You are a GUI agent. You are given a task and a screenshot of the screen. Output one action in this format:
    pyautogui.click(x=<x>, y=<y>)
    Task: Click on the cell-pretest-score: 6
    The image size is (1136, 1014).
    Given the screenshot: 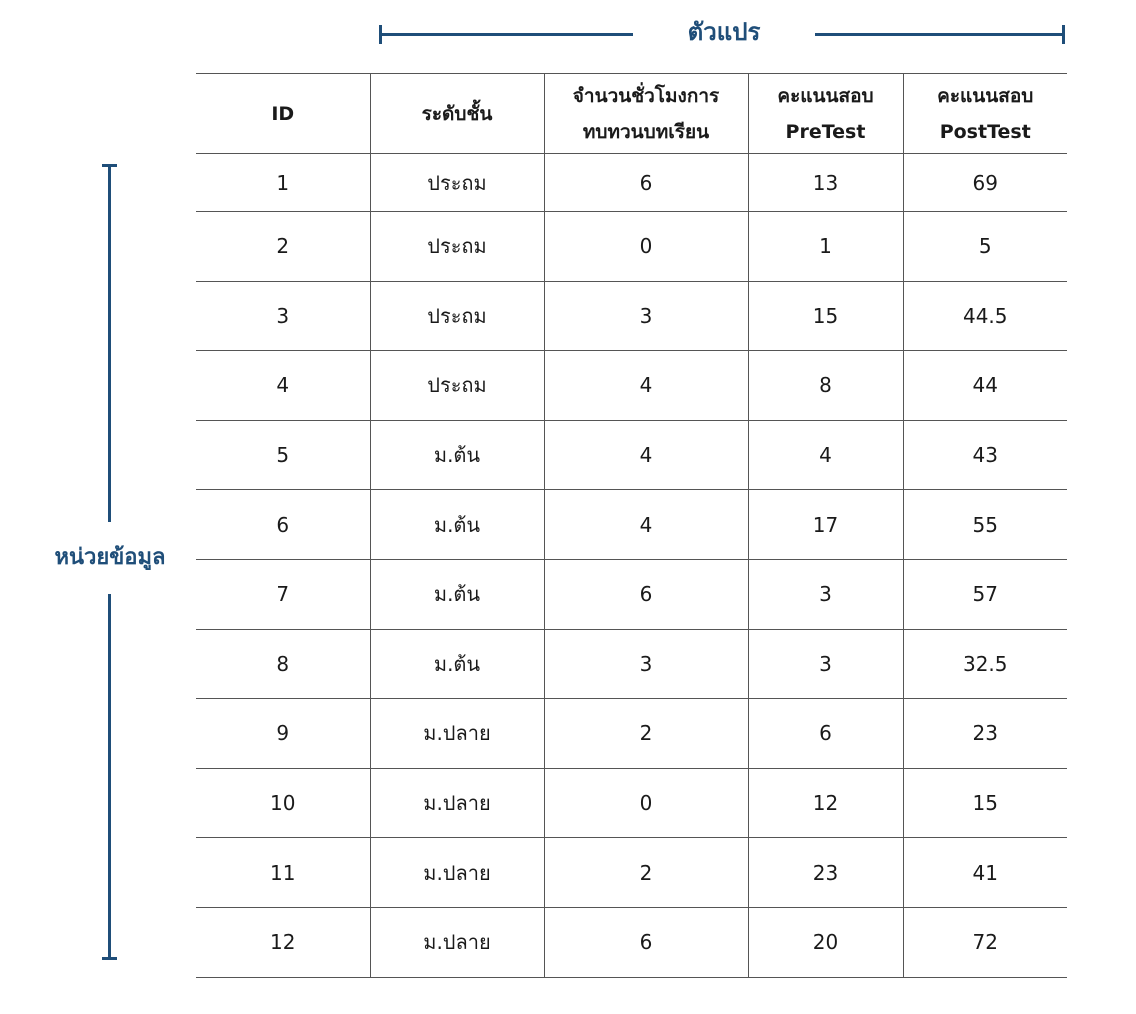 What is the action you would take?
    pyautogui.click(x=825, y=733)
    